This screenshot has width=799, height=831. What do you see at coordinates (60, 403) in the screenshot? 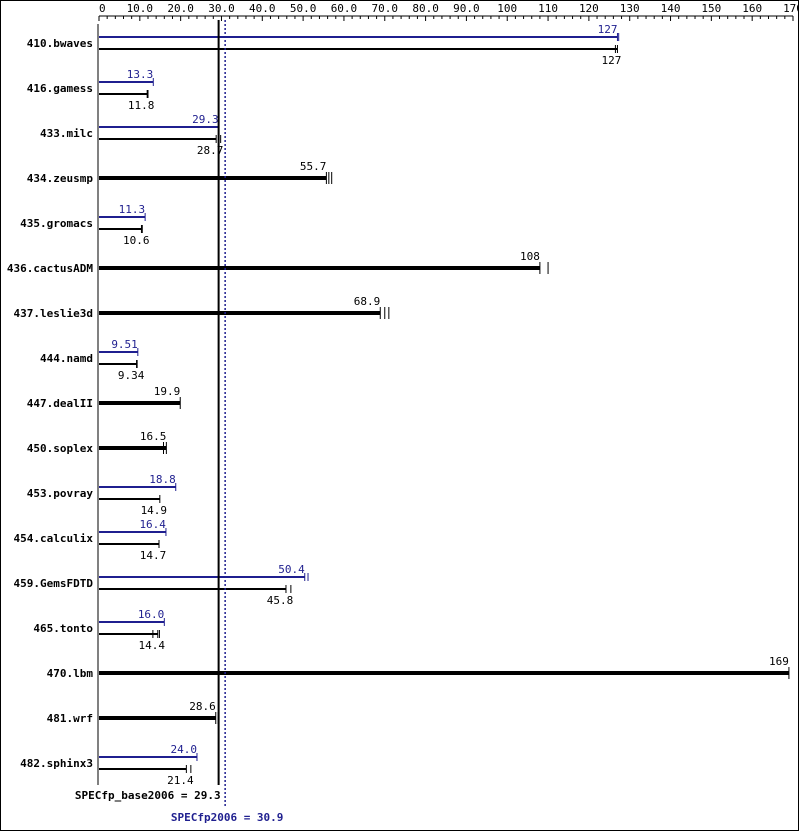
I see `benchmark-label: 447.dealII` at bounding box center [60, 403].